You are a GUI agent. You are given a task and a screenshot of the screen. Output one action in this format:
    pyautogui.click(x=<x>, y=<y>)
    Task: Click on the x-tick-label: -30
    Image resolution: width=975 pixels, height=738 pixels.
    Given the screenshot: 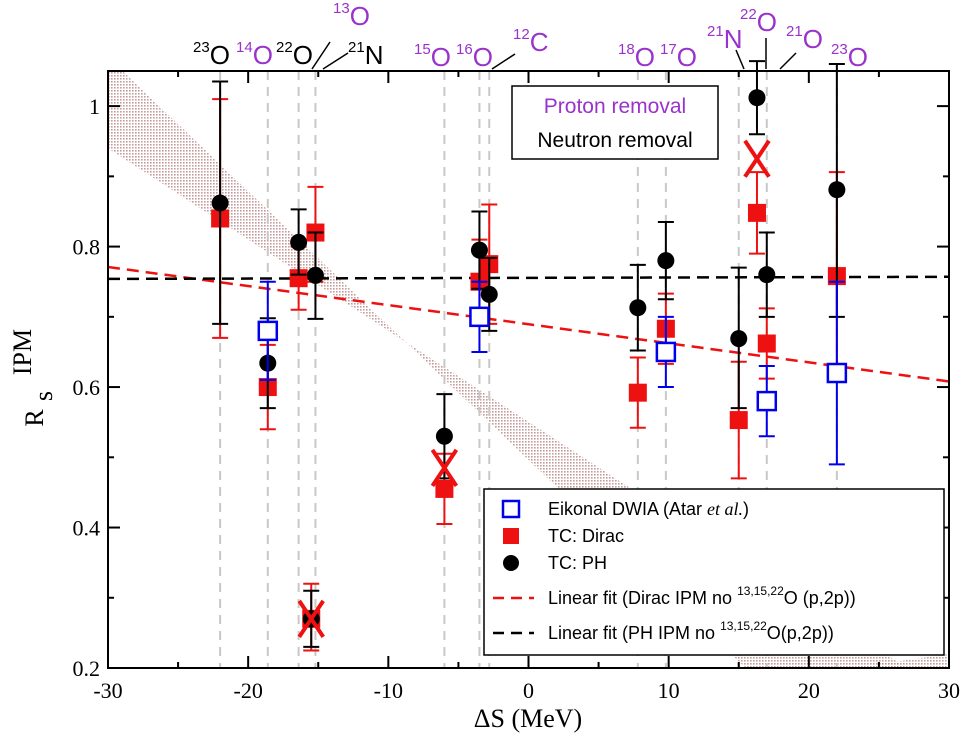 What is the action you would take?
    pyautogui.click(x=107, y=690)
    